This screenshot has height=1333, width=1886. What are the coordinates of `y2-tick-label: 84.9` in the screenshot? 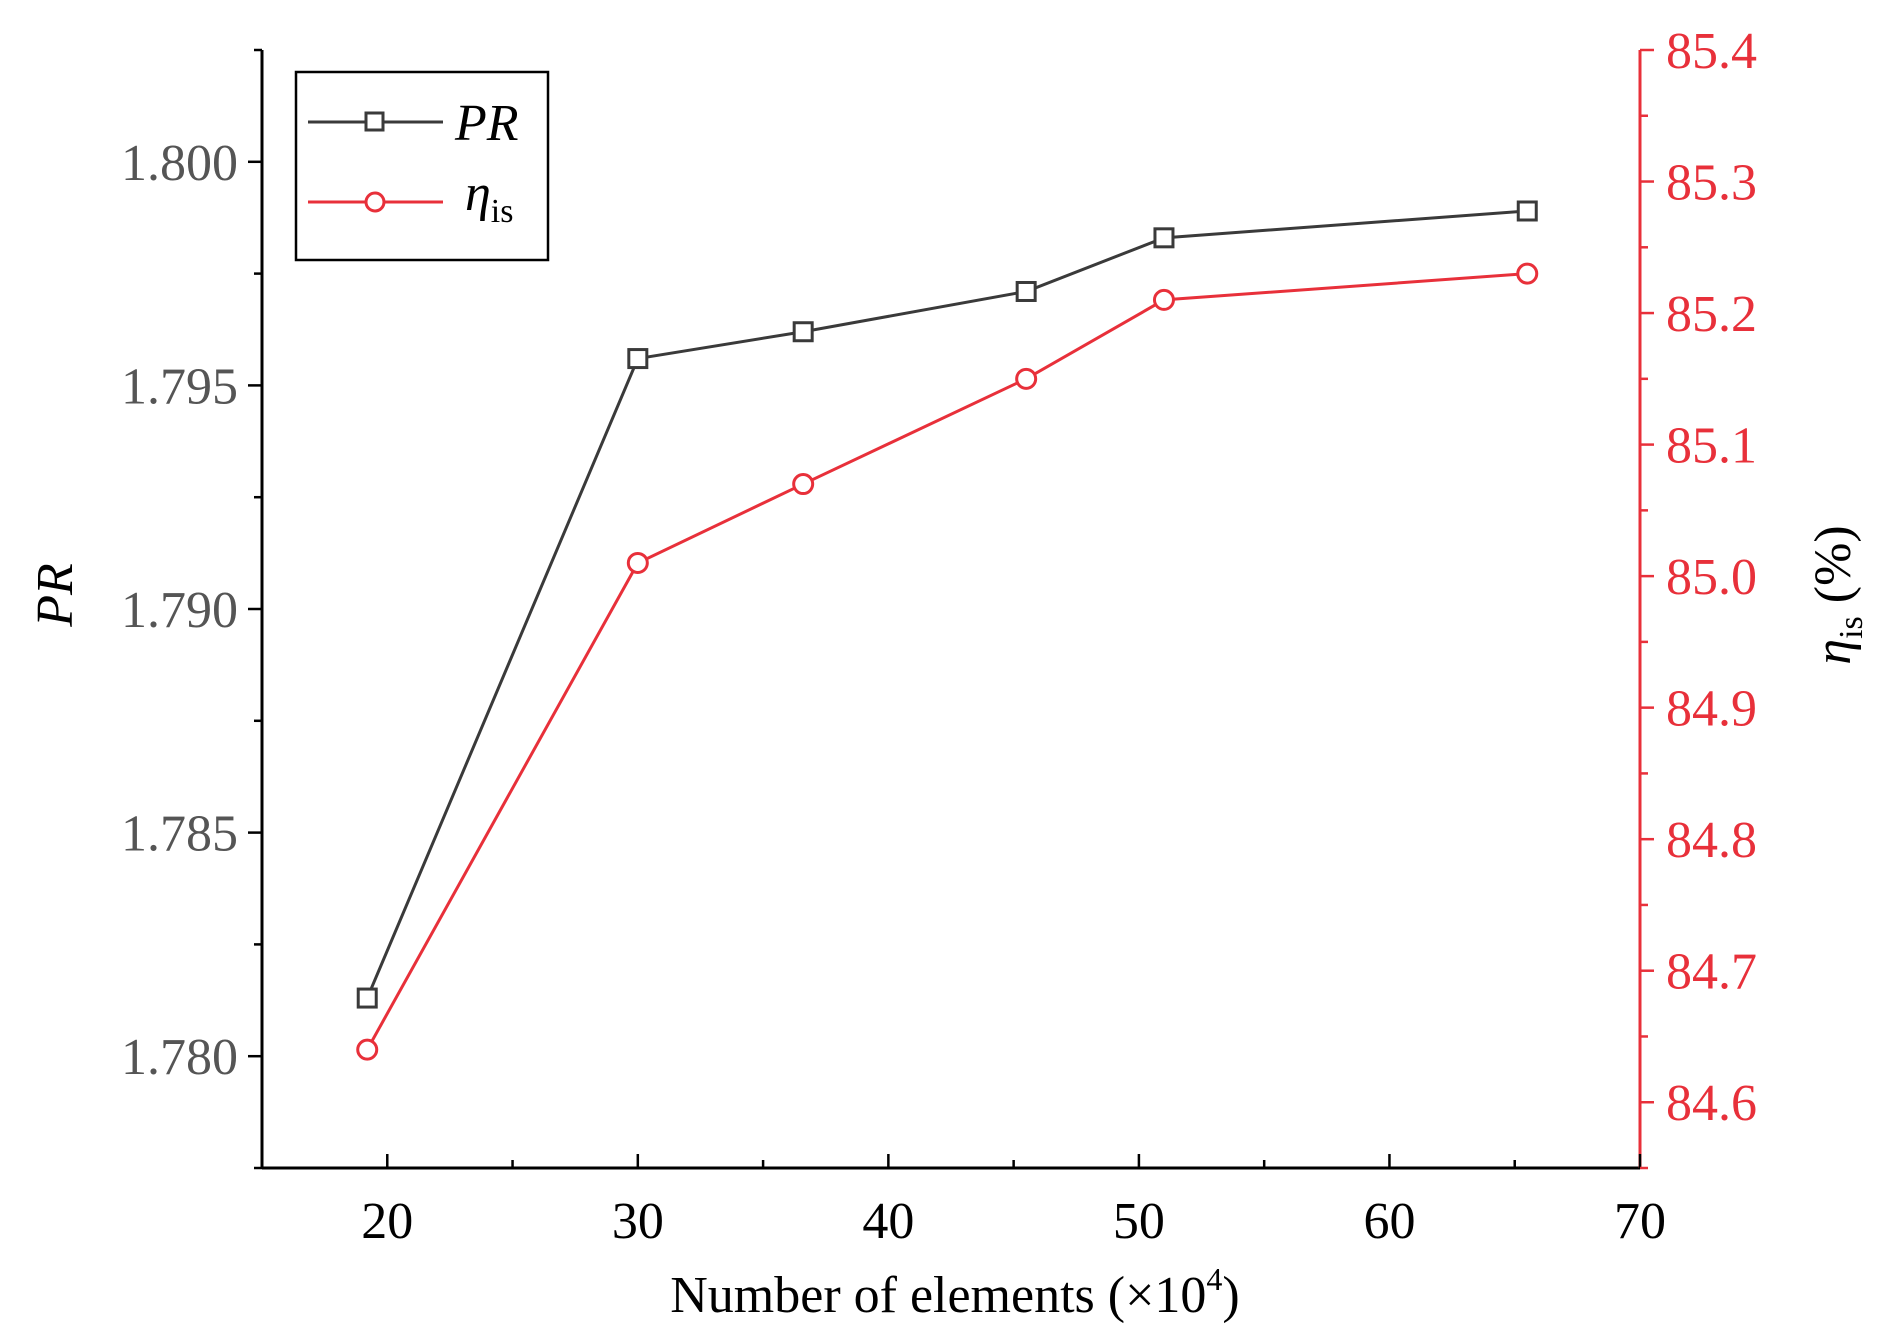 It's located at (1711, 709).